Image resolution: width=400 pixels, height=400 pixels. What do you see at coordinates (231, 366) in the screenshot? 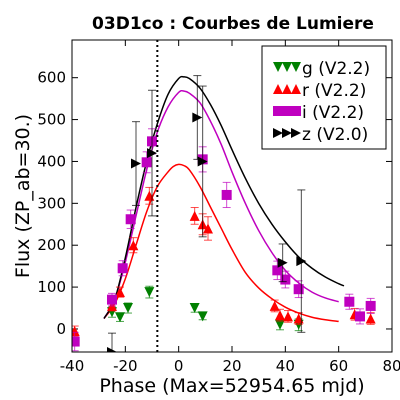
I see `x-tick-label: 20` at bounding box center [231, 366].